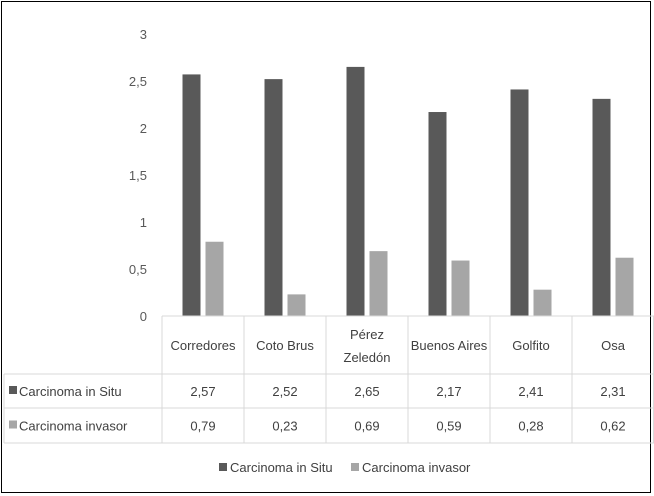  I want to click on table-value: 0,79, so click(202, 426).